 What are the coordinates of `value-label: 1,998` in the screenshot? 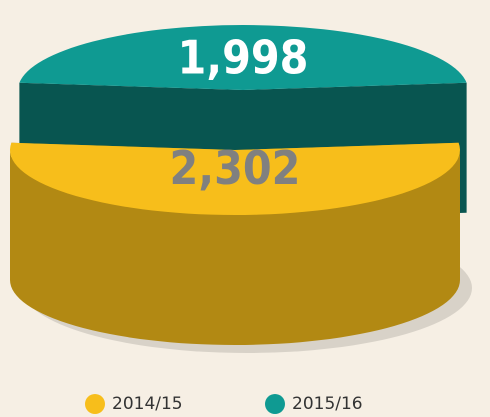 It's located at (243, 57).